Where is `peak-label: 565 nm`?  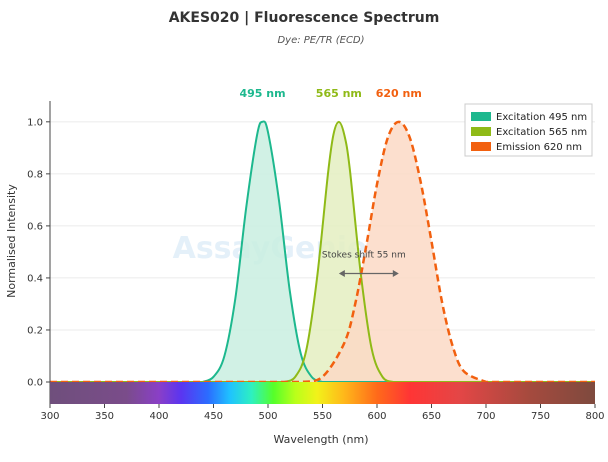 peak-label: 565 nm is located at coordinates (339, 93).